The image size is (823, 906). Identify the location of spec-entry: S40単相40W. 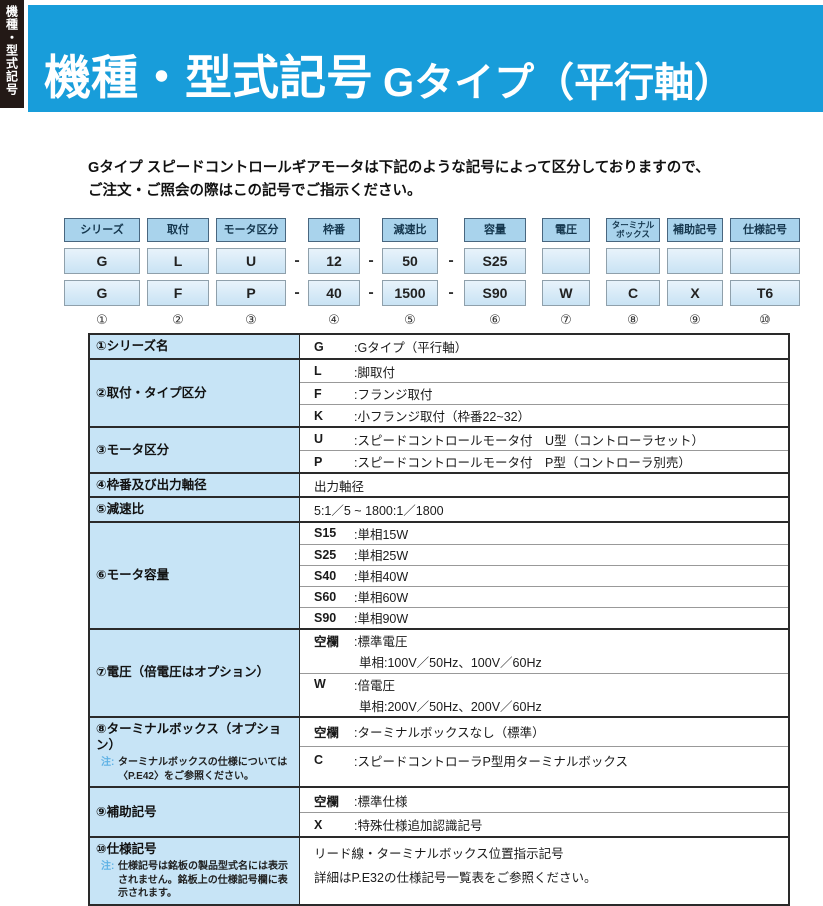
(544, 575).